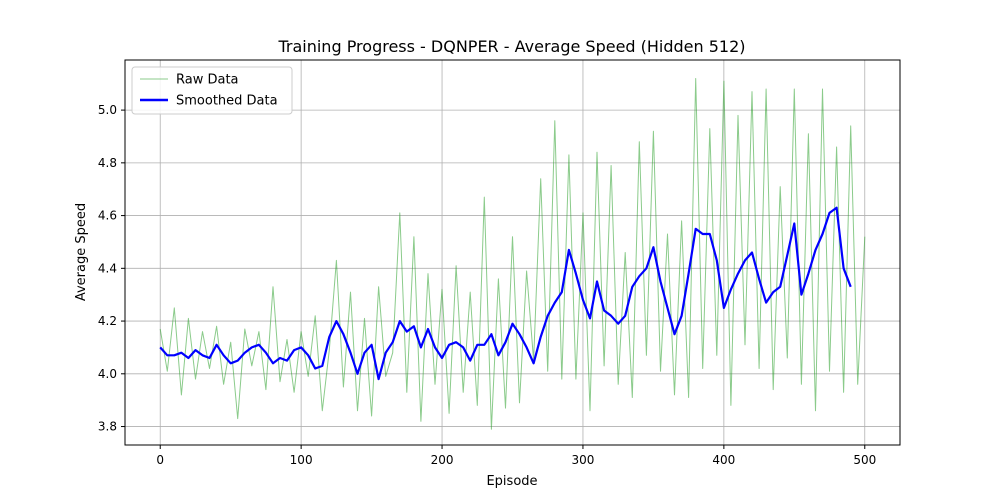 This screenshot has height=500, width=1000. I want to click on x-tick-label: 300, so click(583, 460).